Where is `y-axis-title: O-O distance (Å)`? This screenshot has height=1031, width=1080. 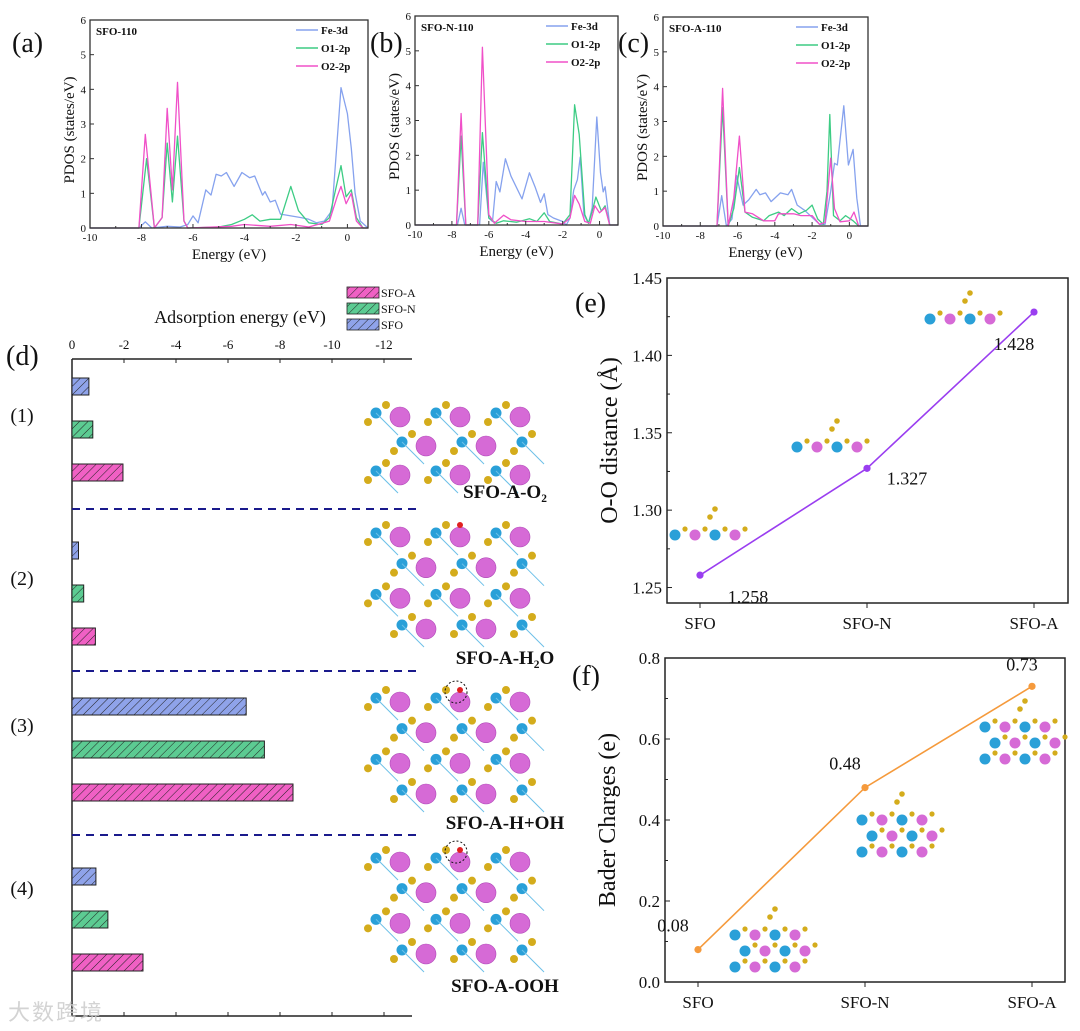 y-axis-title: O-O distance (Å) is located at coordinates (610, 440).